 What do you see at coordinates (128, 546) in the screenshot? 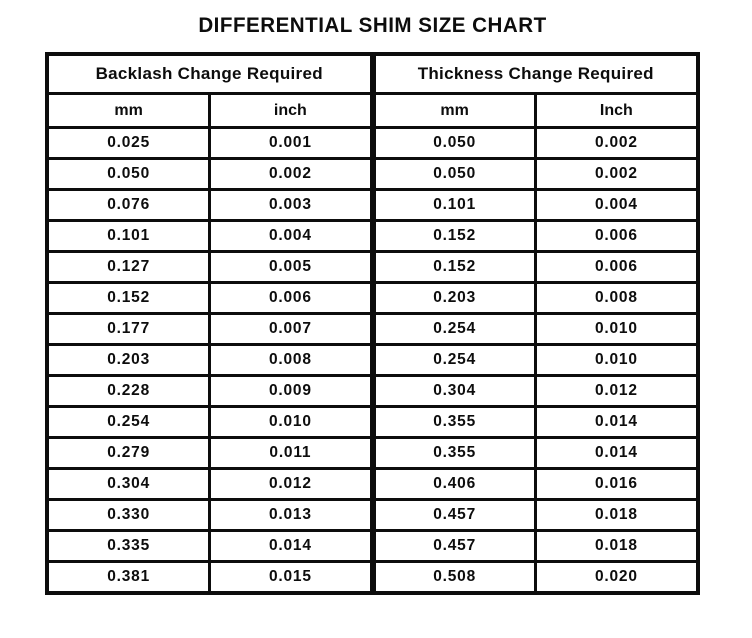
I see `table-cell: 0.335` at bounding box center [128, 546].